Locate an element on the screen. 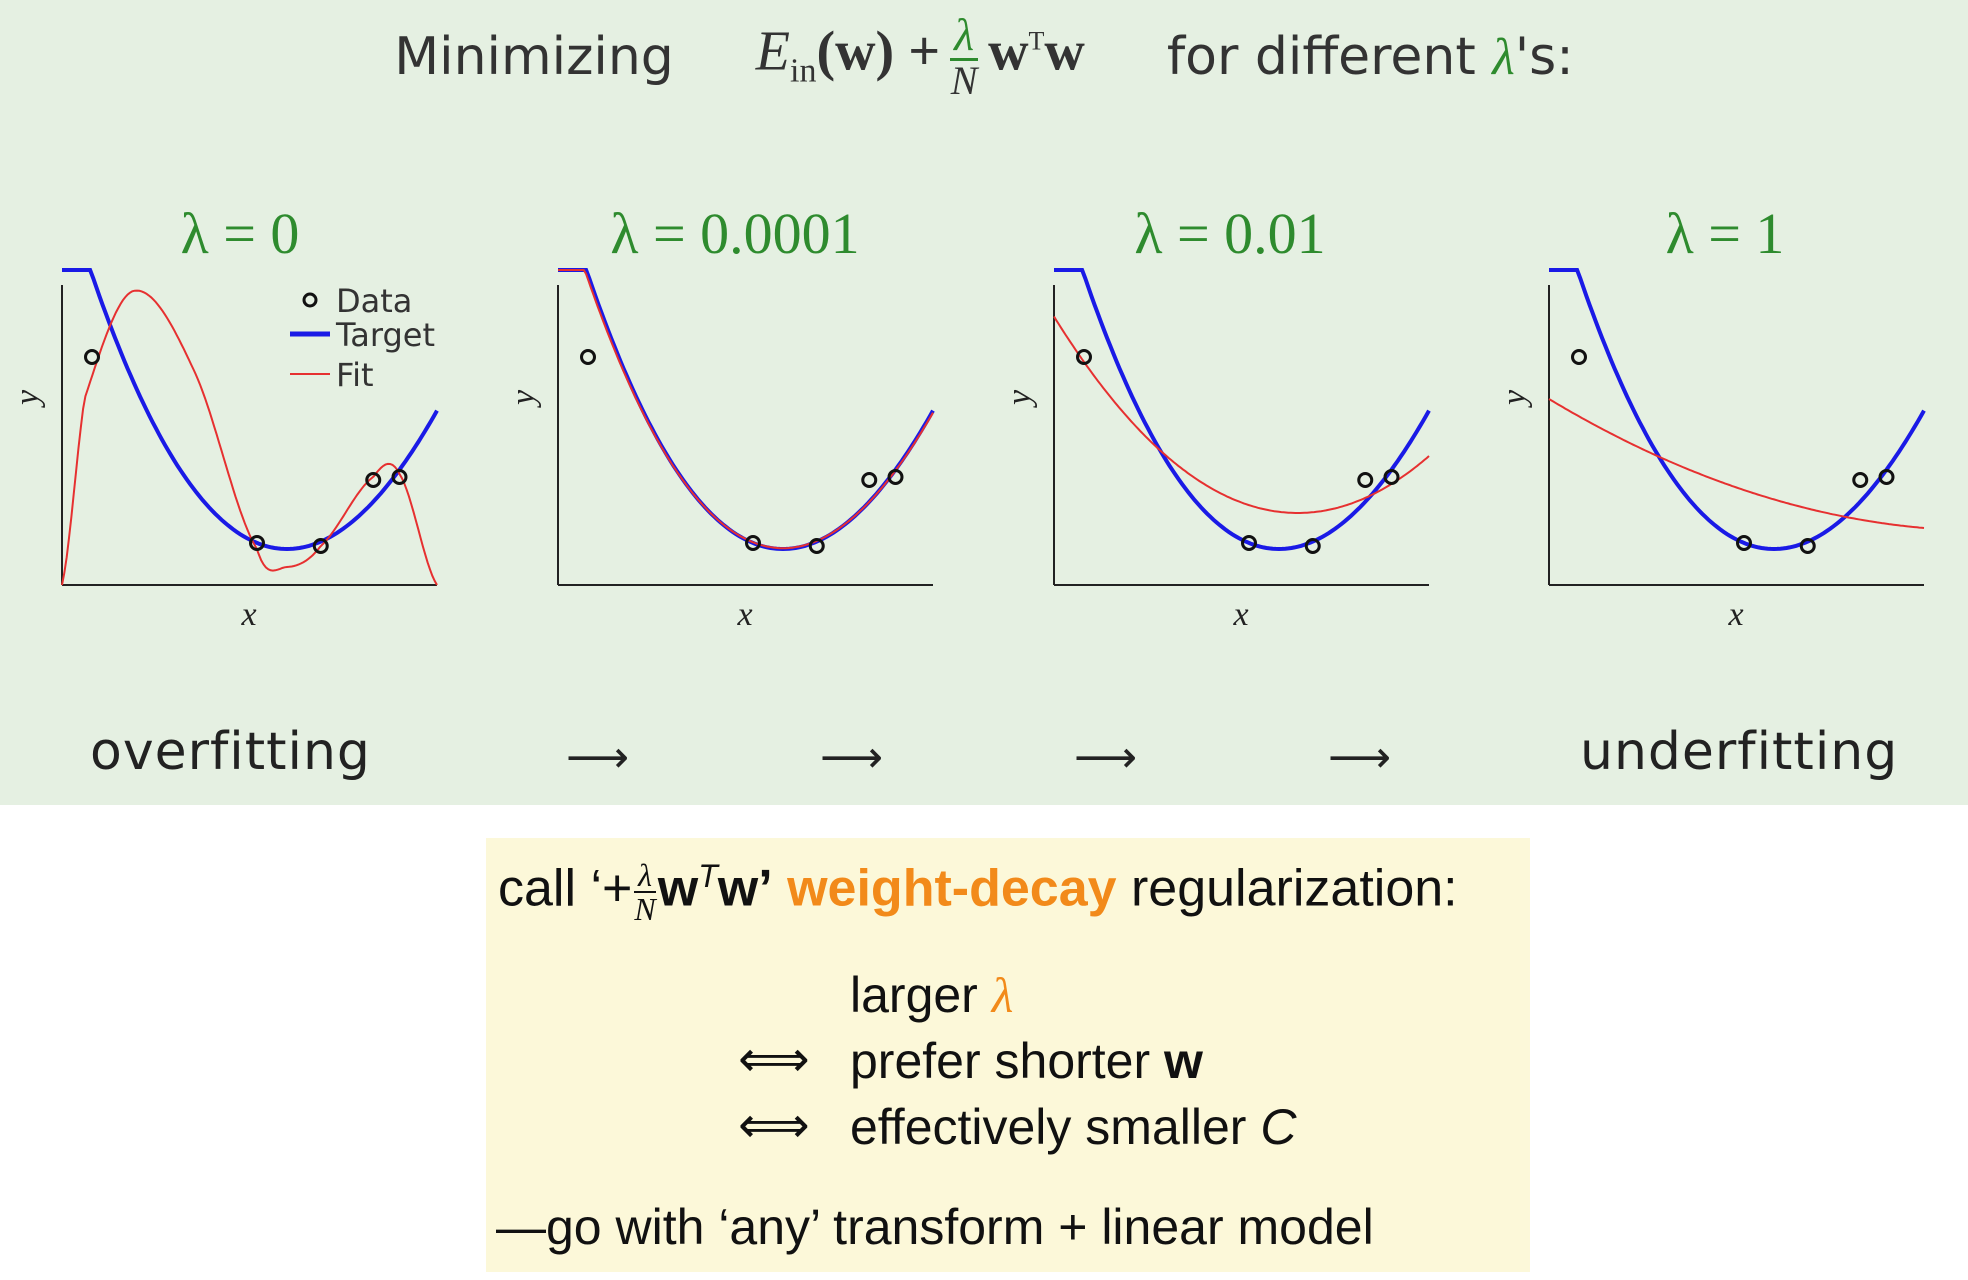 The image size is (1968, 1280). title-prefix: Minimizing is located at coordinates (534, 56).